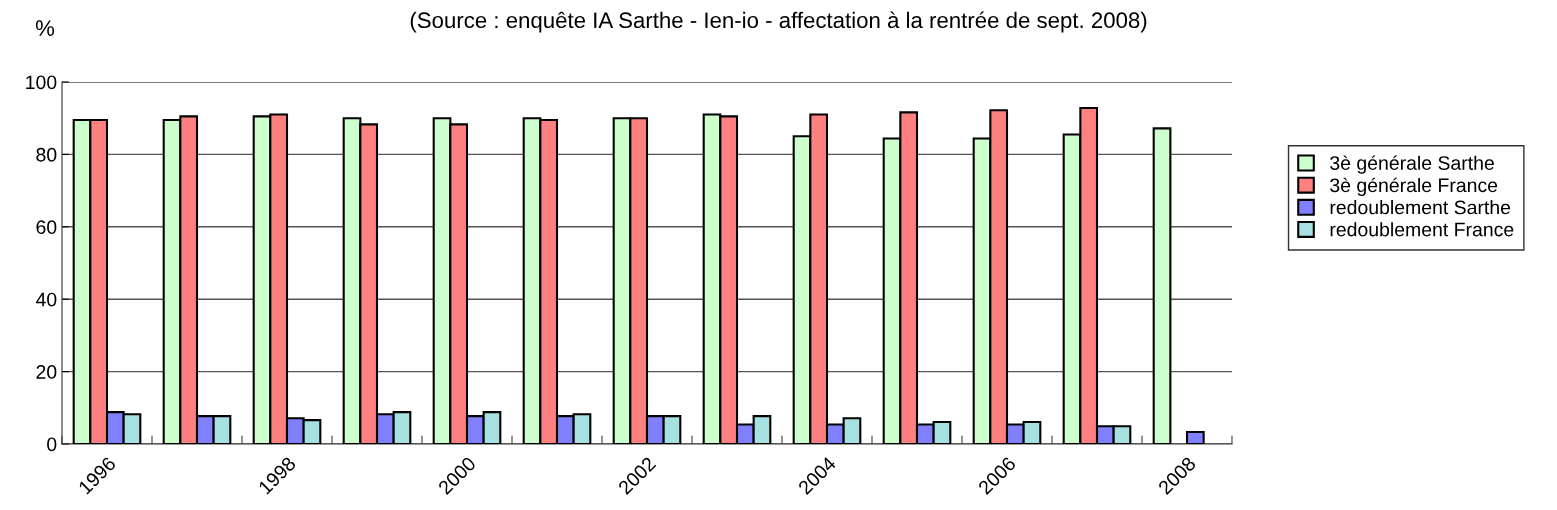 The width and height of the screenshot is (1557, 510). I want to click on y-tick-label: 80, so click(46, 154).